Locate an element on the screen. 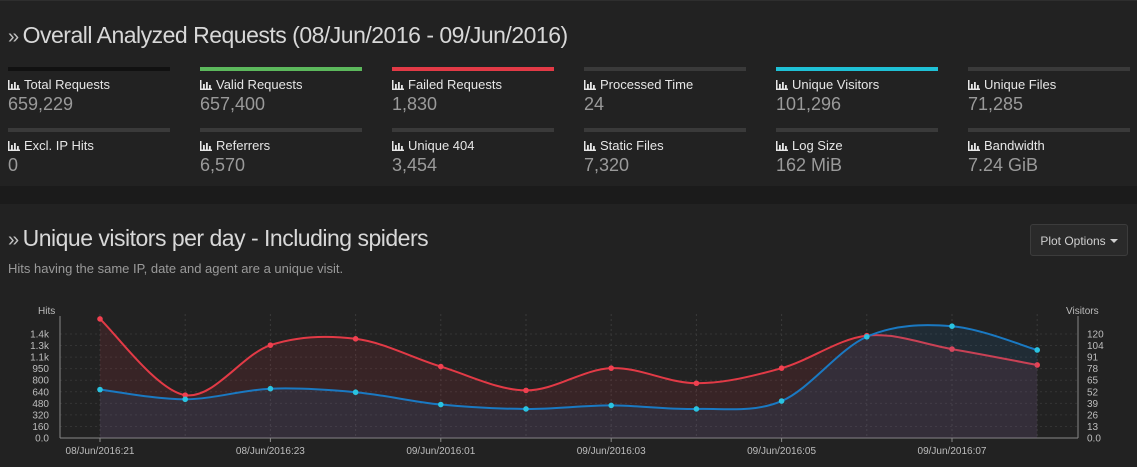 The width and height of the screenshot is (1137, 467). metric-card: Referrers 6,570 is located at coordinates (281, 155).